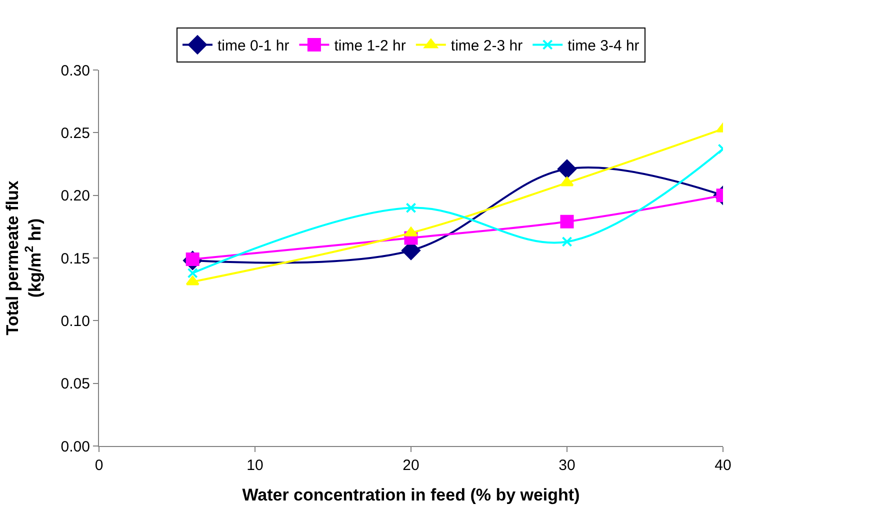 This screenshot has height=521, width=883. Describe the element at coordinates (723, 465) in the screenshot. I see `x-tick-label: 40` at that location.